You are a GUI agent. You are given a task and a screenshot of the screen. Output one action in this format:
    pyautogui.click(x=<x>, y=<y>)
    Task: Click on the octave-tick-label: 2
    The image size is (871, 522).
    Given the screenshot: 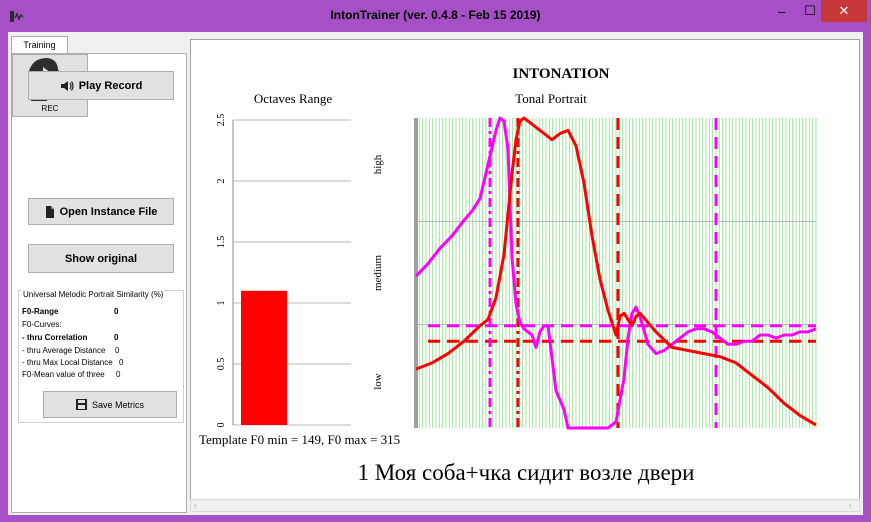 What is the action you would take?
    pyautogui.click(x=221, y=181)
    